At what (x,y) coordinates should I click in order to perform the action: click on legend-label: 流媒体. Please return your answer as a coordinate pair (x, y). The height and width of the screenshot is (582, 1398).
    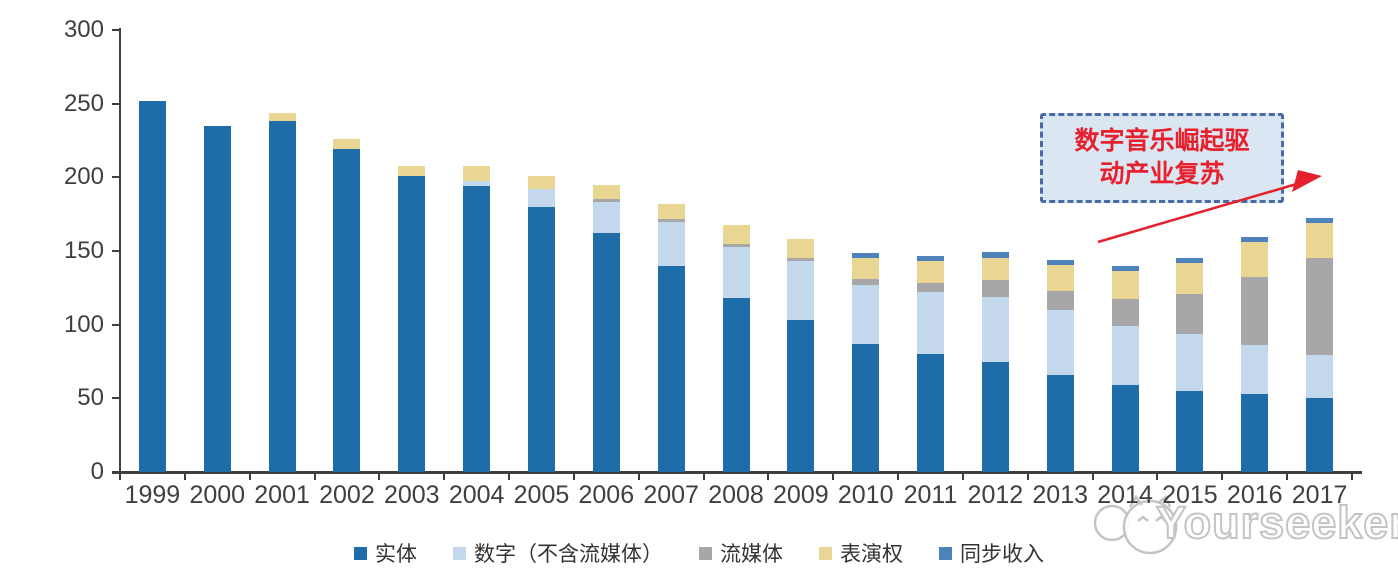
    Looking at the image, I should click on (751, 554).